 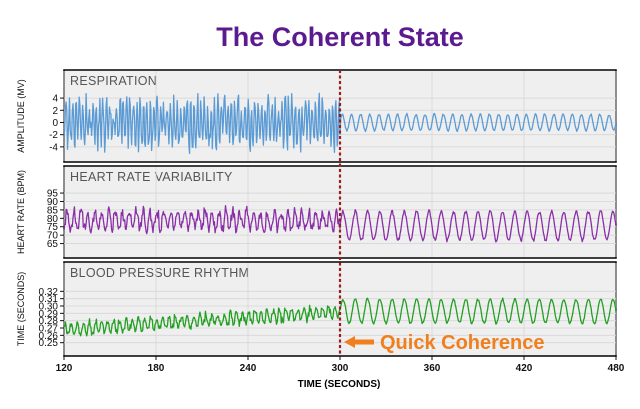 I want to click on annotation-arrow-icon, so click(x=359, y=342).